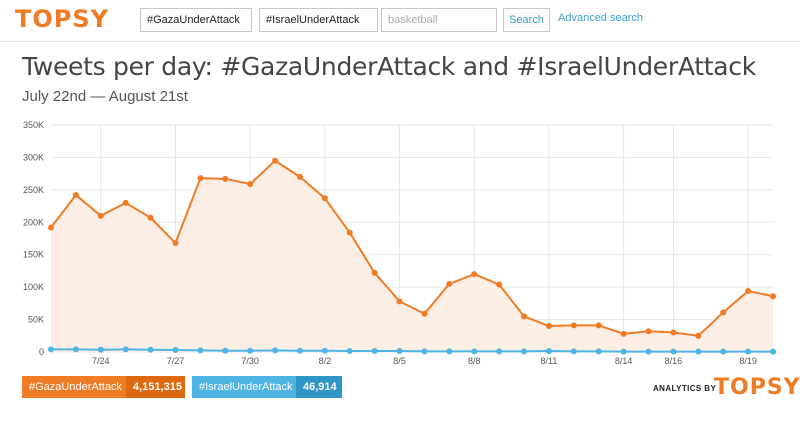 The width and height of the screenshot is (800, 425). Describe the element at coordinates (526, 20) in the screenshot. I see `search-button: Search` at that location.